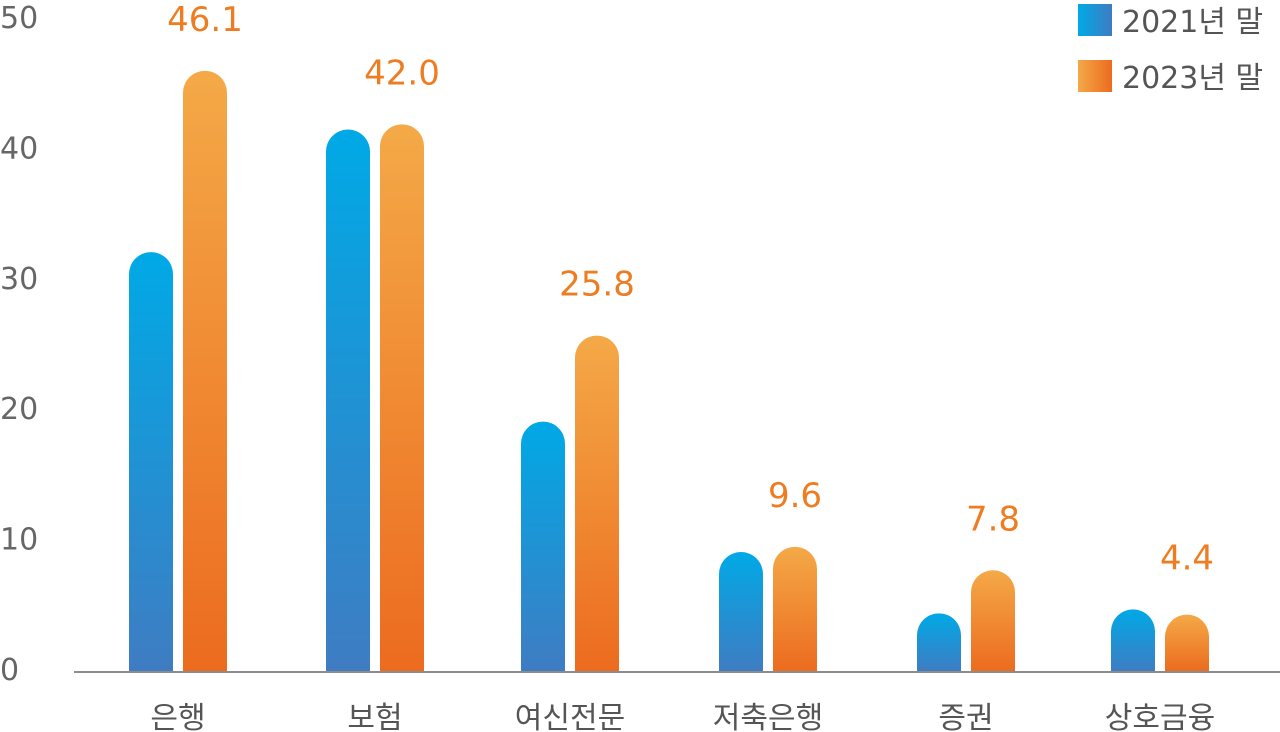 The height and width of the screenshot is (732, 1280). Describe the element at coordinates (19, 279) in the screenshot. I see `y-tick-label: 30` at that location.